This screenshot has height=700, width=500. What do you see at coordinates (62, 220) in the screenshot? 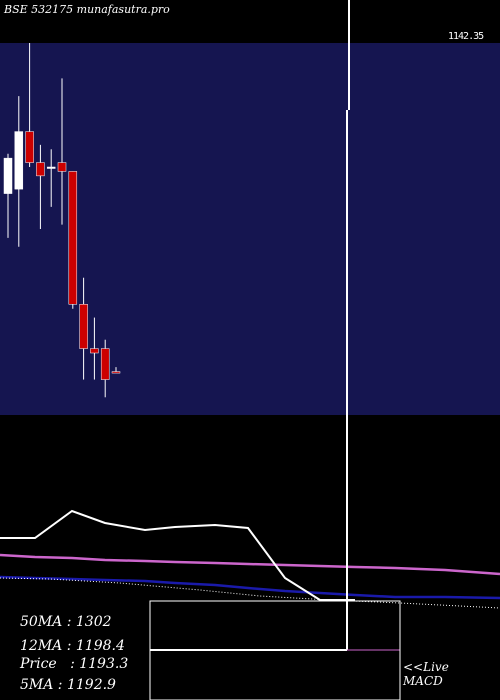
I see `candles-layer` at bounding box center [62, 220].